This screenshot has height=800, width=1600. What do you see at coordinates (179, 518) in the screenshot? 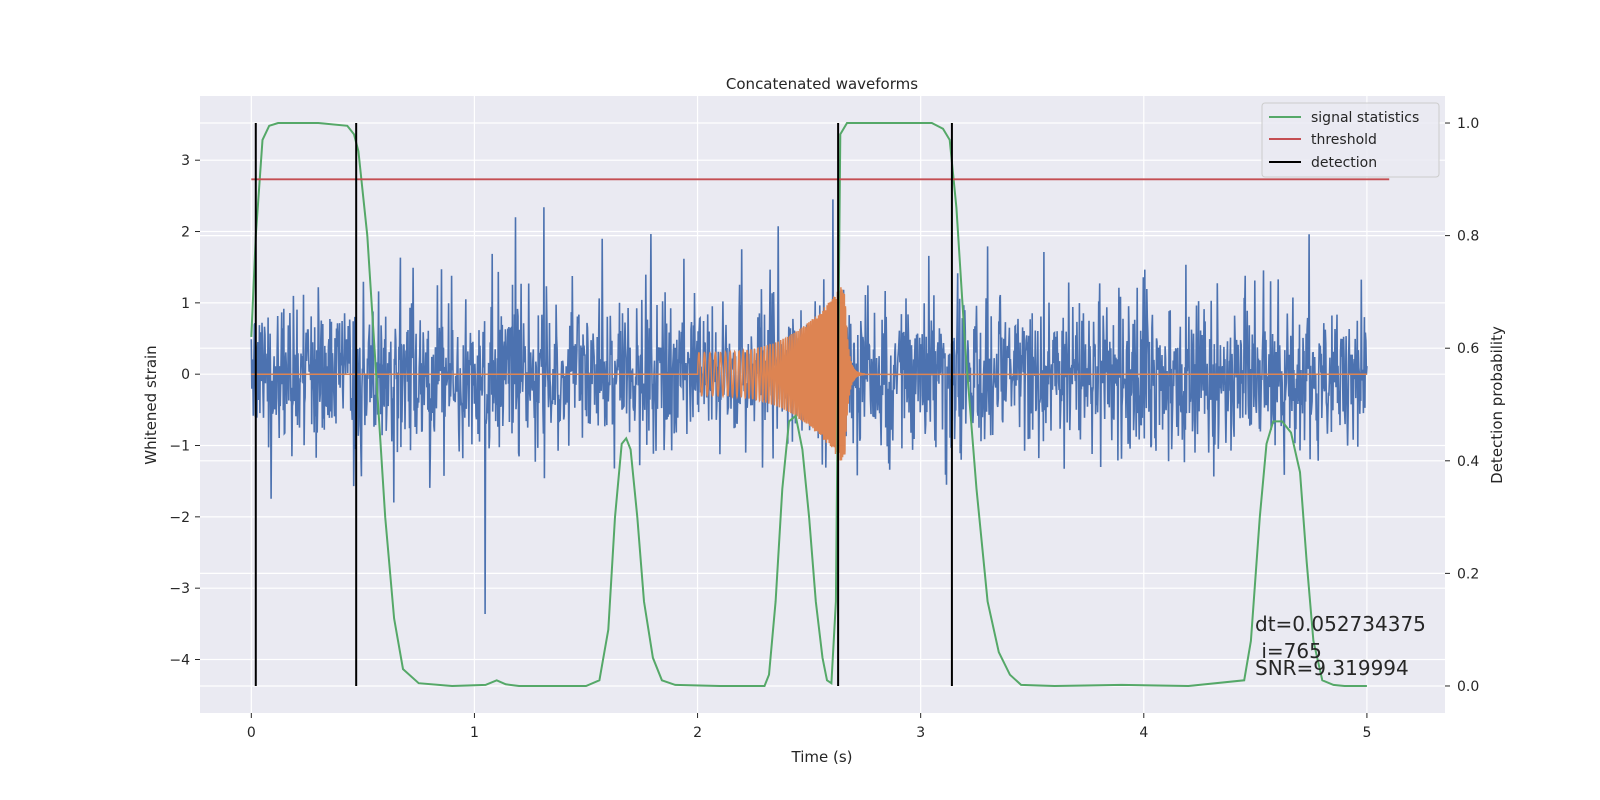
I see `y-tick-label: −2` at bounding box center [179, 518].